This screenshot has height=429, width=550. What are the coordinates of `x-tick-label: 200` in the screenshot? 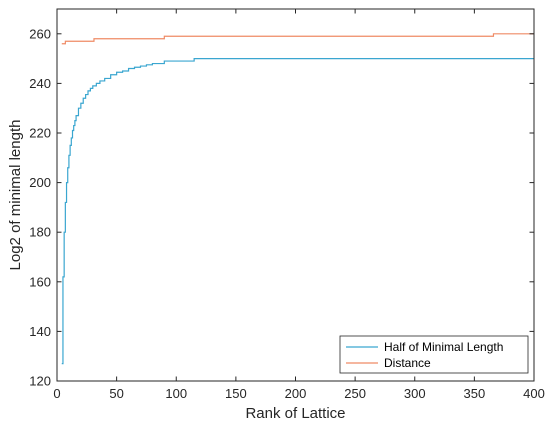 It's located at (296, 393).